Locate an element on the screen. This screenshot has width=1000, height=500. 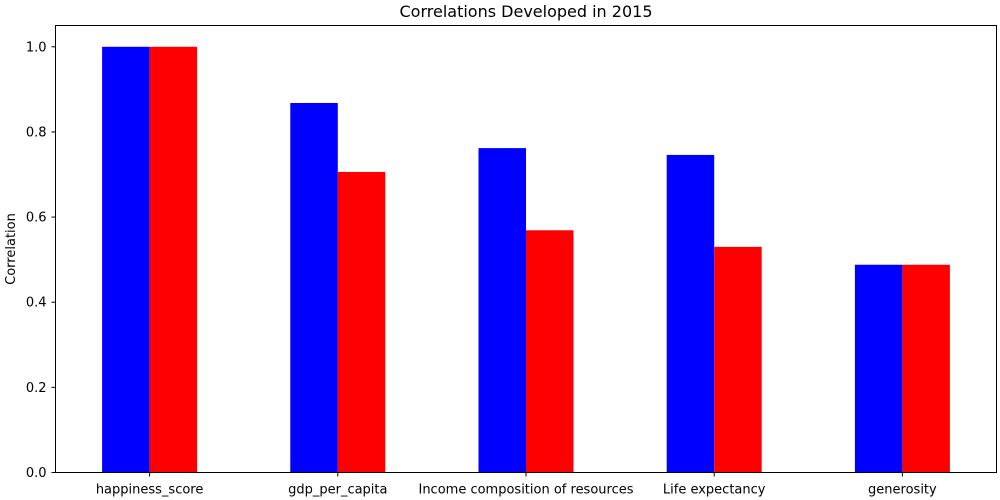
bar-series1-gdp-per-capita is located at coordinates (314, 287).